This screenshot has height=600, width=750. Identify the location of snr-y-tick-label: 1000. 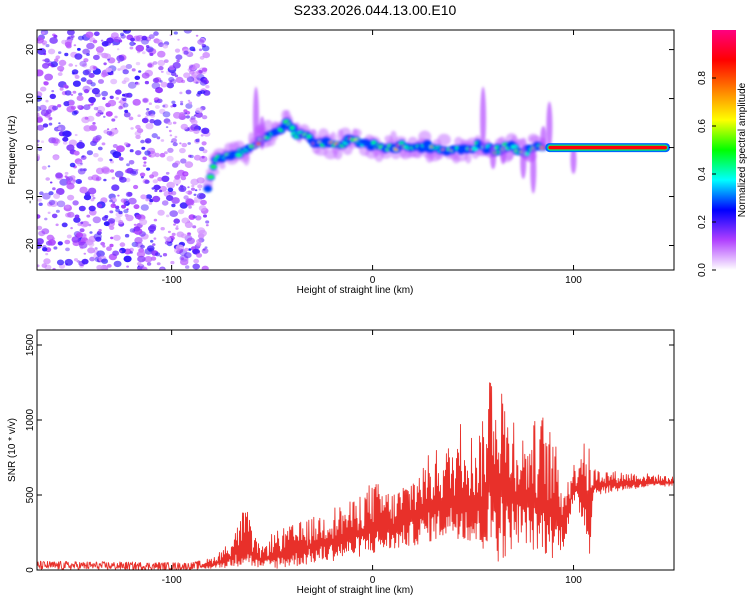
(30, 419).